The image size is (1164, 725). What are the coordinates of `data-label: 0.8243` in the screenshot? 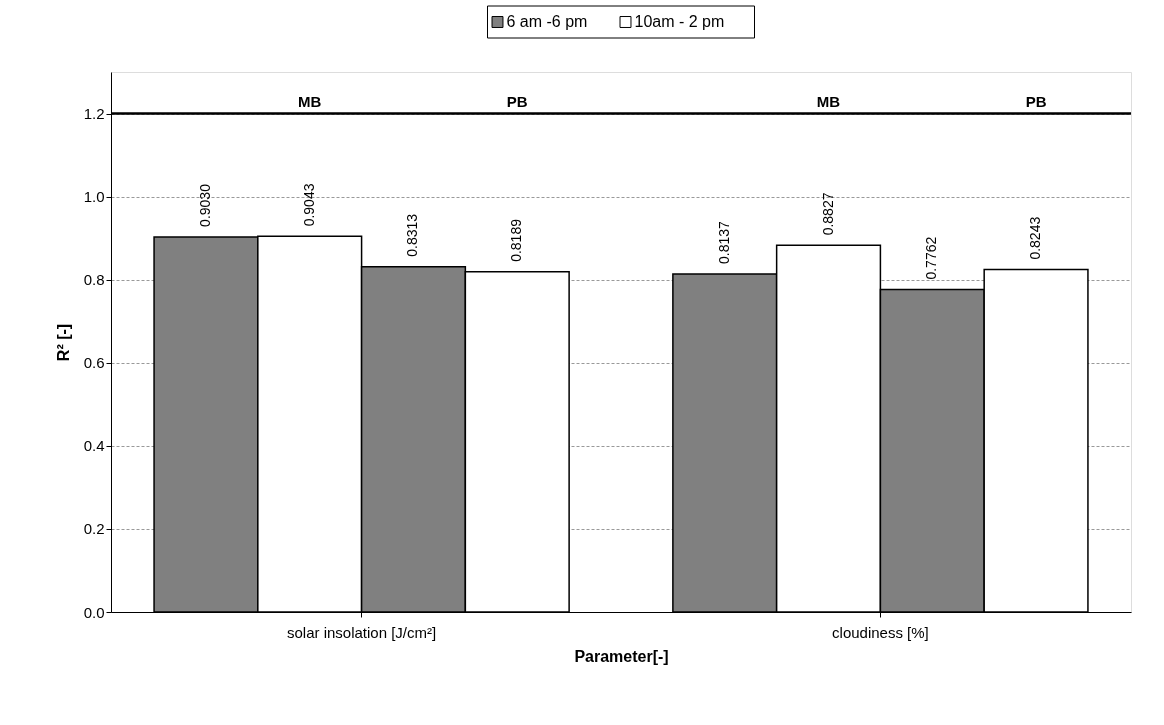 It's located at (1035, 238).